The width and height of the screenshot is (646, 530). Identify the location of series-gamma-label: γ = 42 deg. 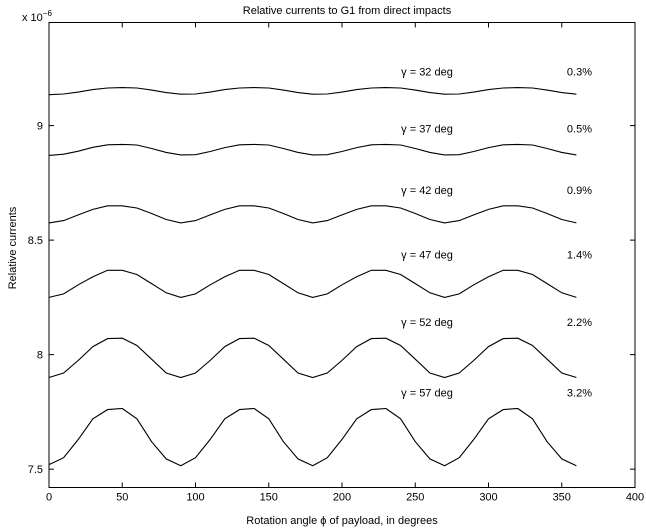
(427, 191).